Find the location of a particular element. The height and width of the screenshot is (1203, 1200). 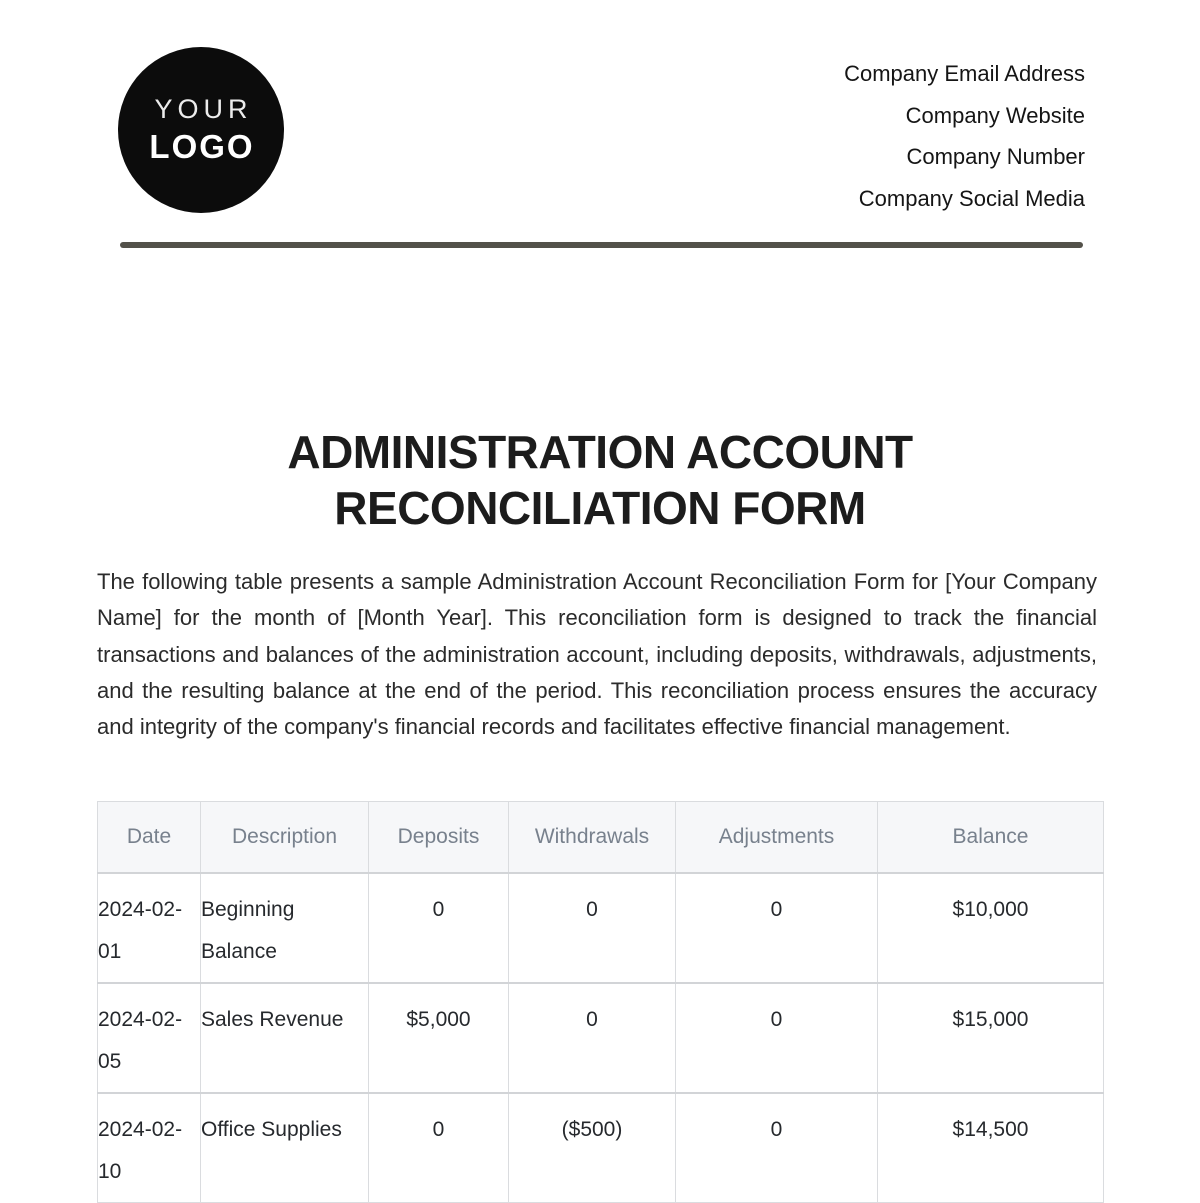

cell-description: Sales Revenue is located at coordinates (284, 1037).